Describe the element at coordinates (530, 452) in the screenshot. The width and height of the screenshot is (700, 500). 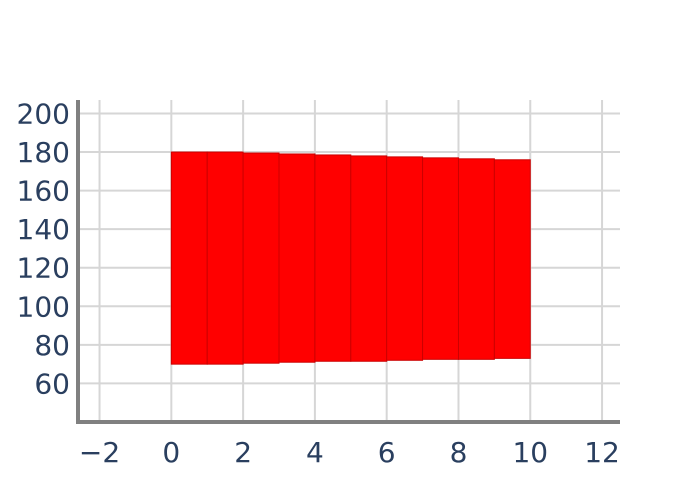
I see `x-tick-label: 10` at that location.